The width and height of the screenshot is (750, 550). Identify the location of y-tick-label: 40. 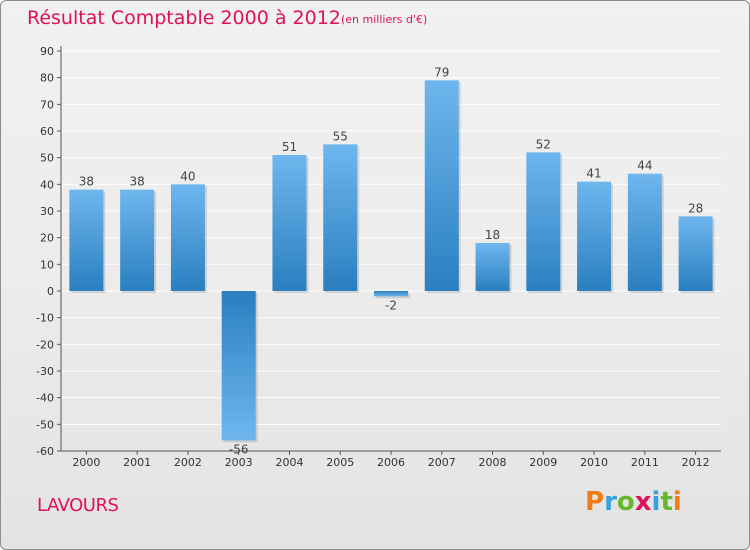
(47, 184).